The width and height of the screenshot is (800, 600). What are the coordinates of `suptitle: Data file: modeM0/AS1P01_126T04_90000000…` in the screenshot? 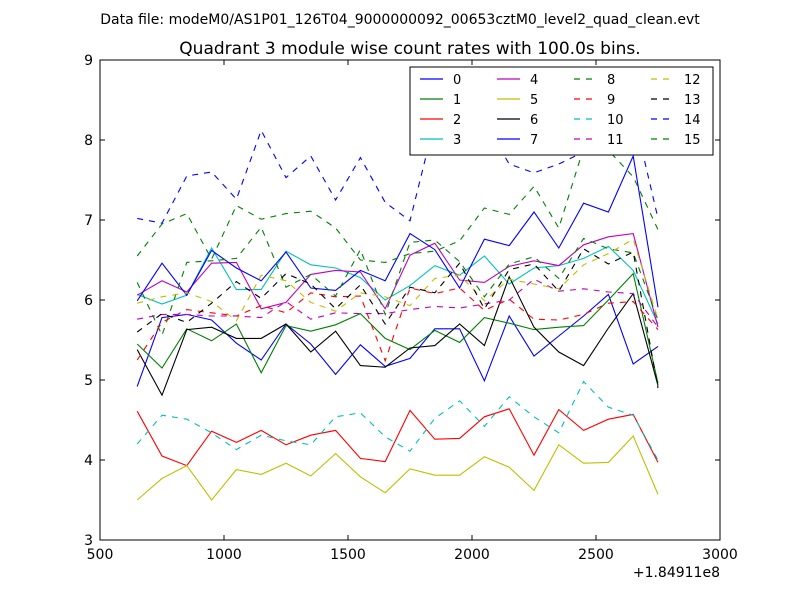 It's located at (400, 20).